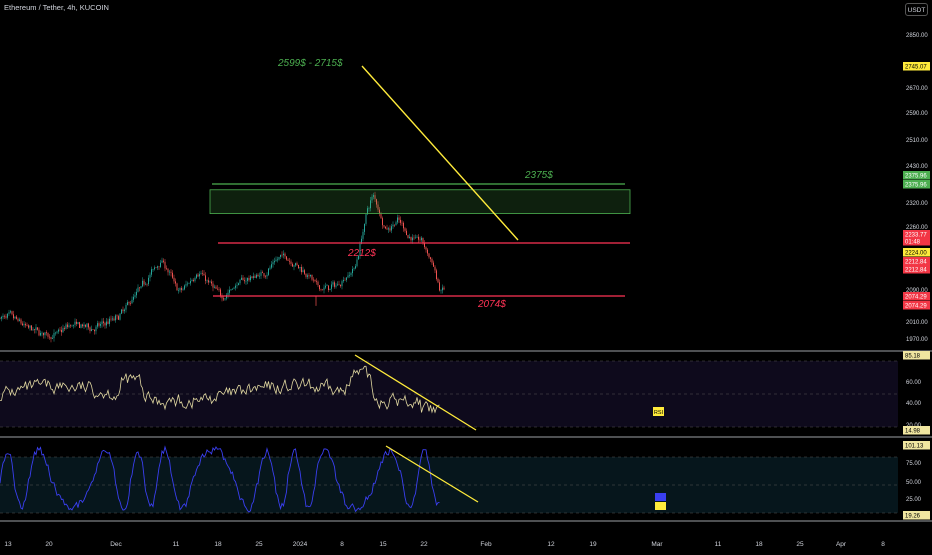 The width and height of the screenshot is (932, 555). I want to click on x-tick-label: Feb, so click(486, 544).